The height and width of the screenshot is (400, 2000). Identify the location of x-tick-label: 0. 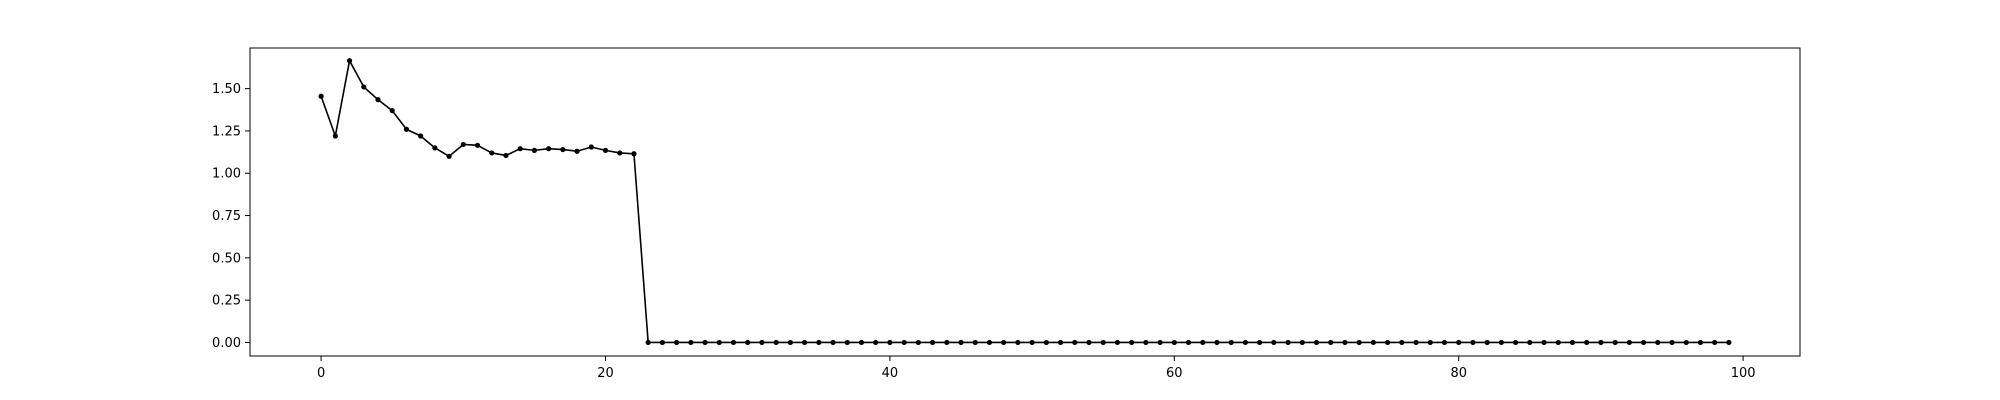
(321, 373).